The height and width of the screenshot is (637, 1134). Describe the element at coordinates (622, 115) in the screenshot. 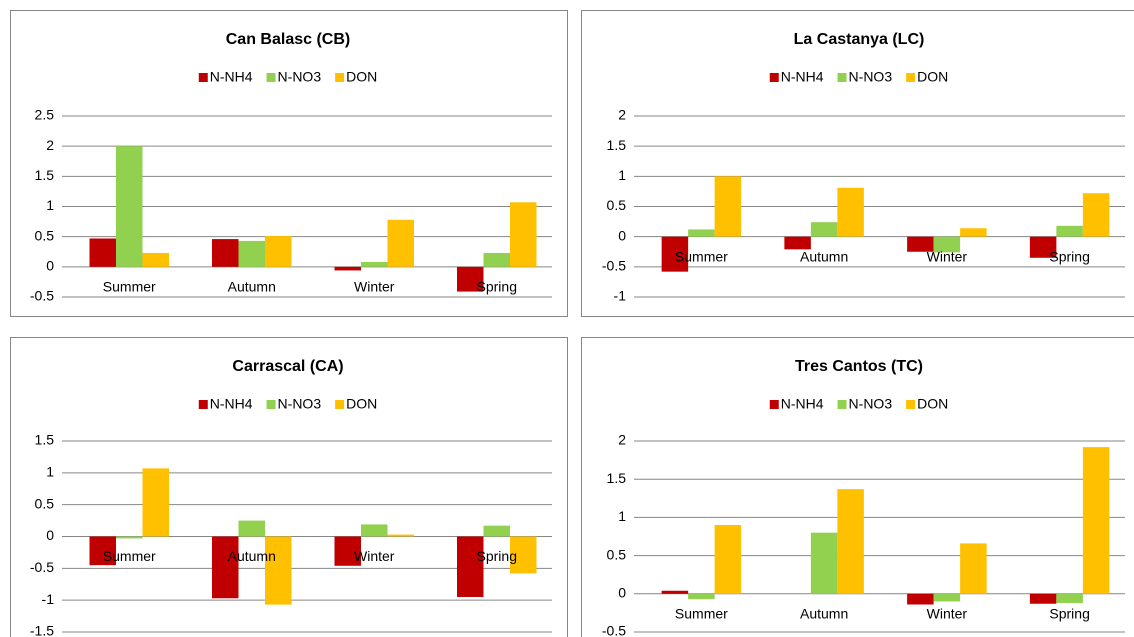

I see `y-tick-label: 2` at that location.